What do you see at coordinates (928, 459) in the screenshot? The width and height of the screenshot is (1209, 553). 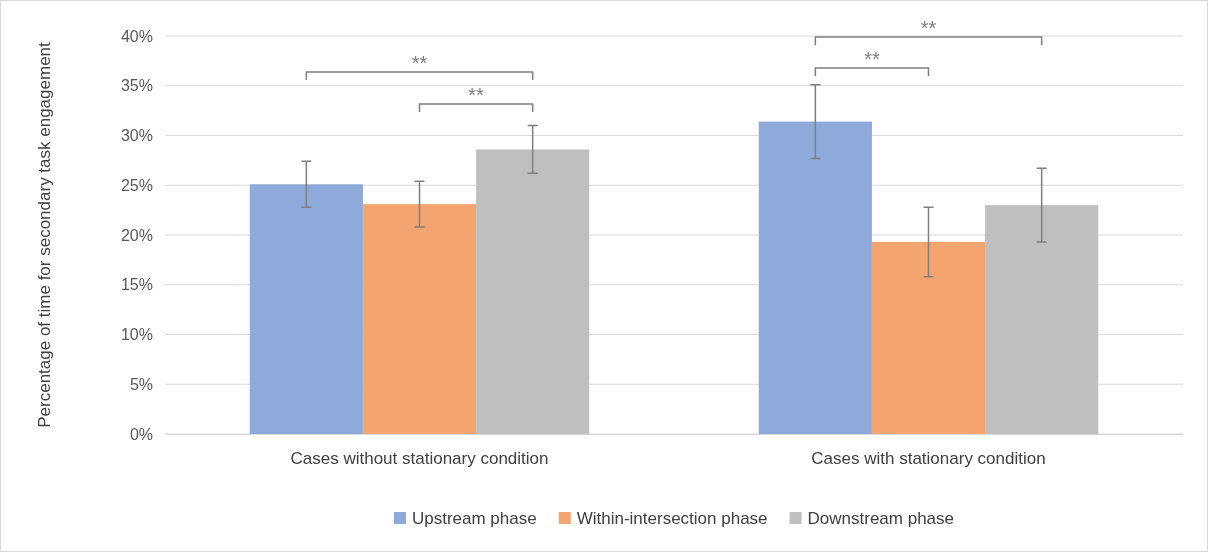 I see `x-tick-label: Cases with stationary condition` at bounding box center [928, 459].